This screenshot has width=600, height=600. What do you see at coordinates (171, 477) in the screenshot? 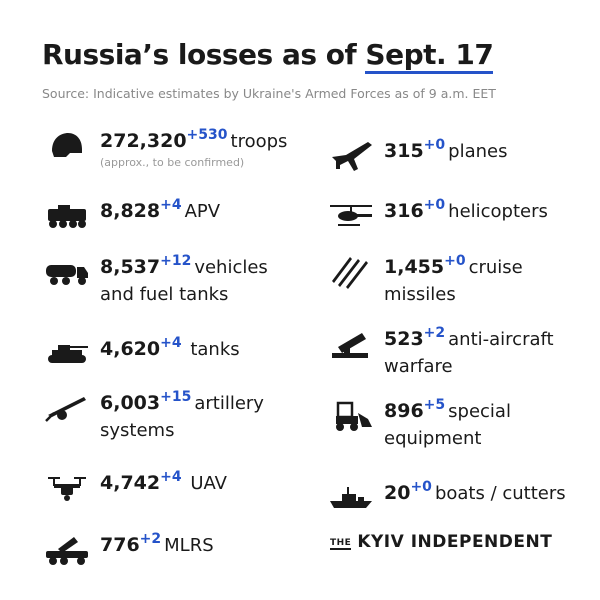
I see `uav-delta: +4` at bounding box center [171, 477].